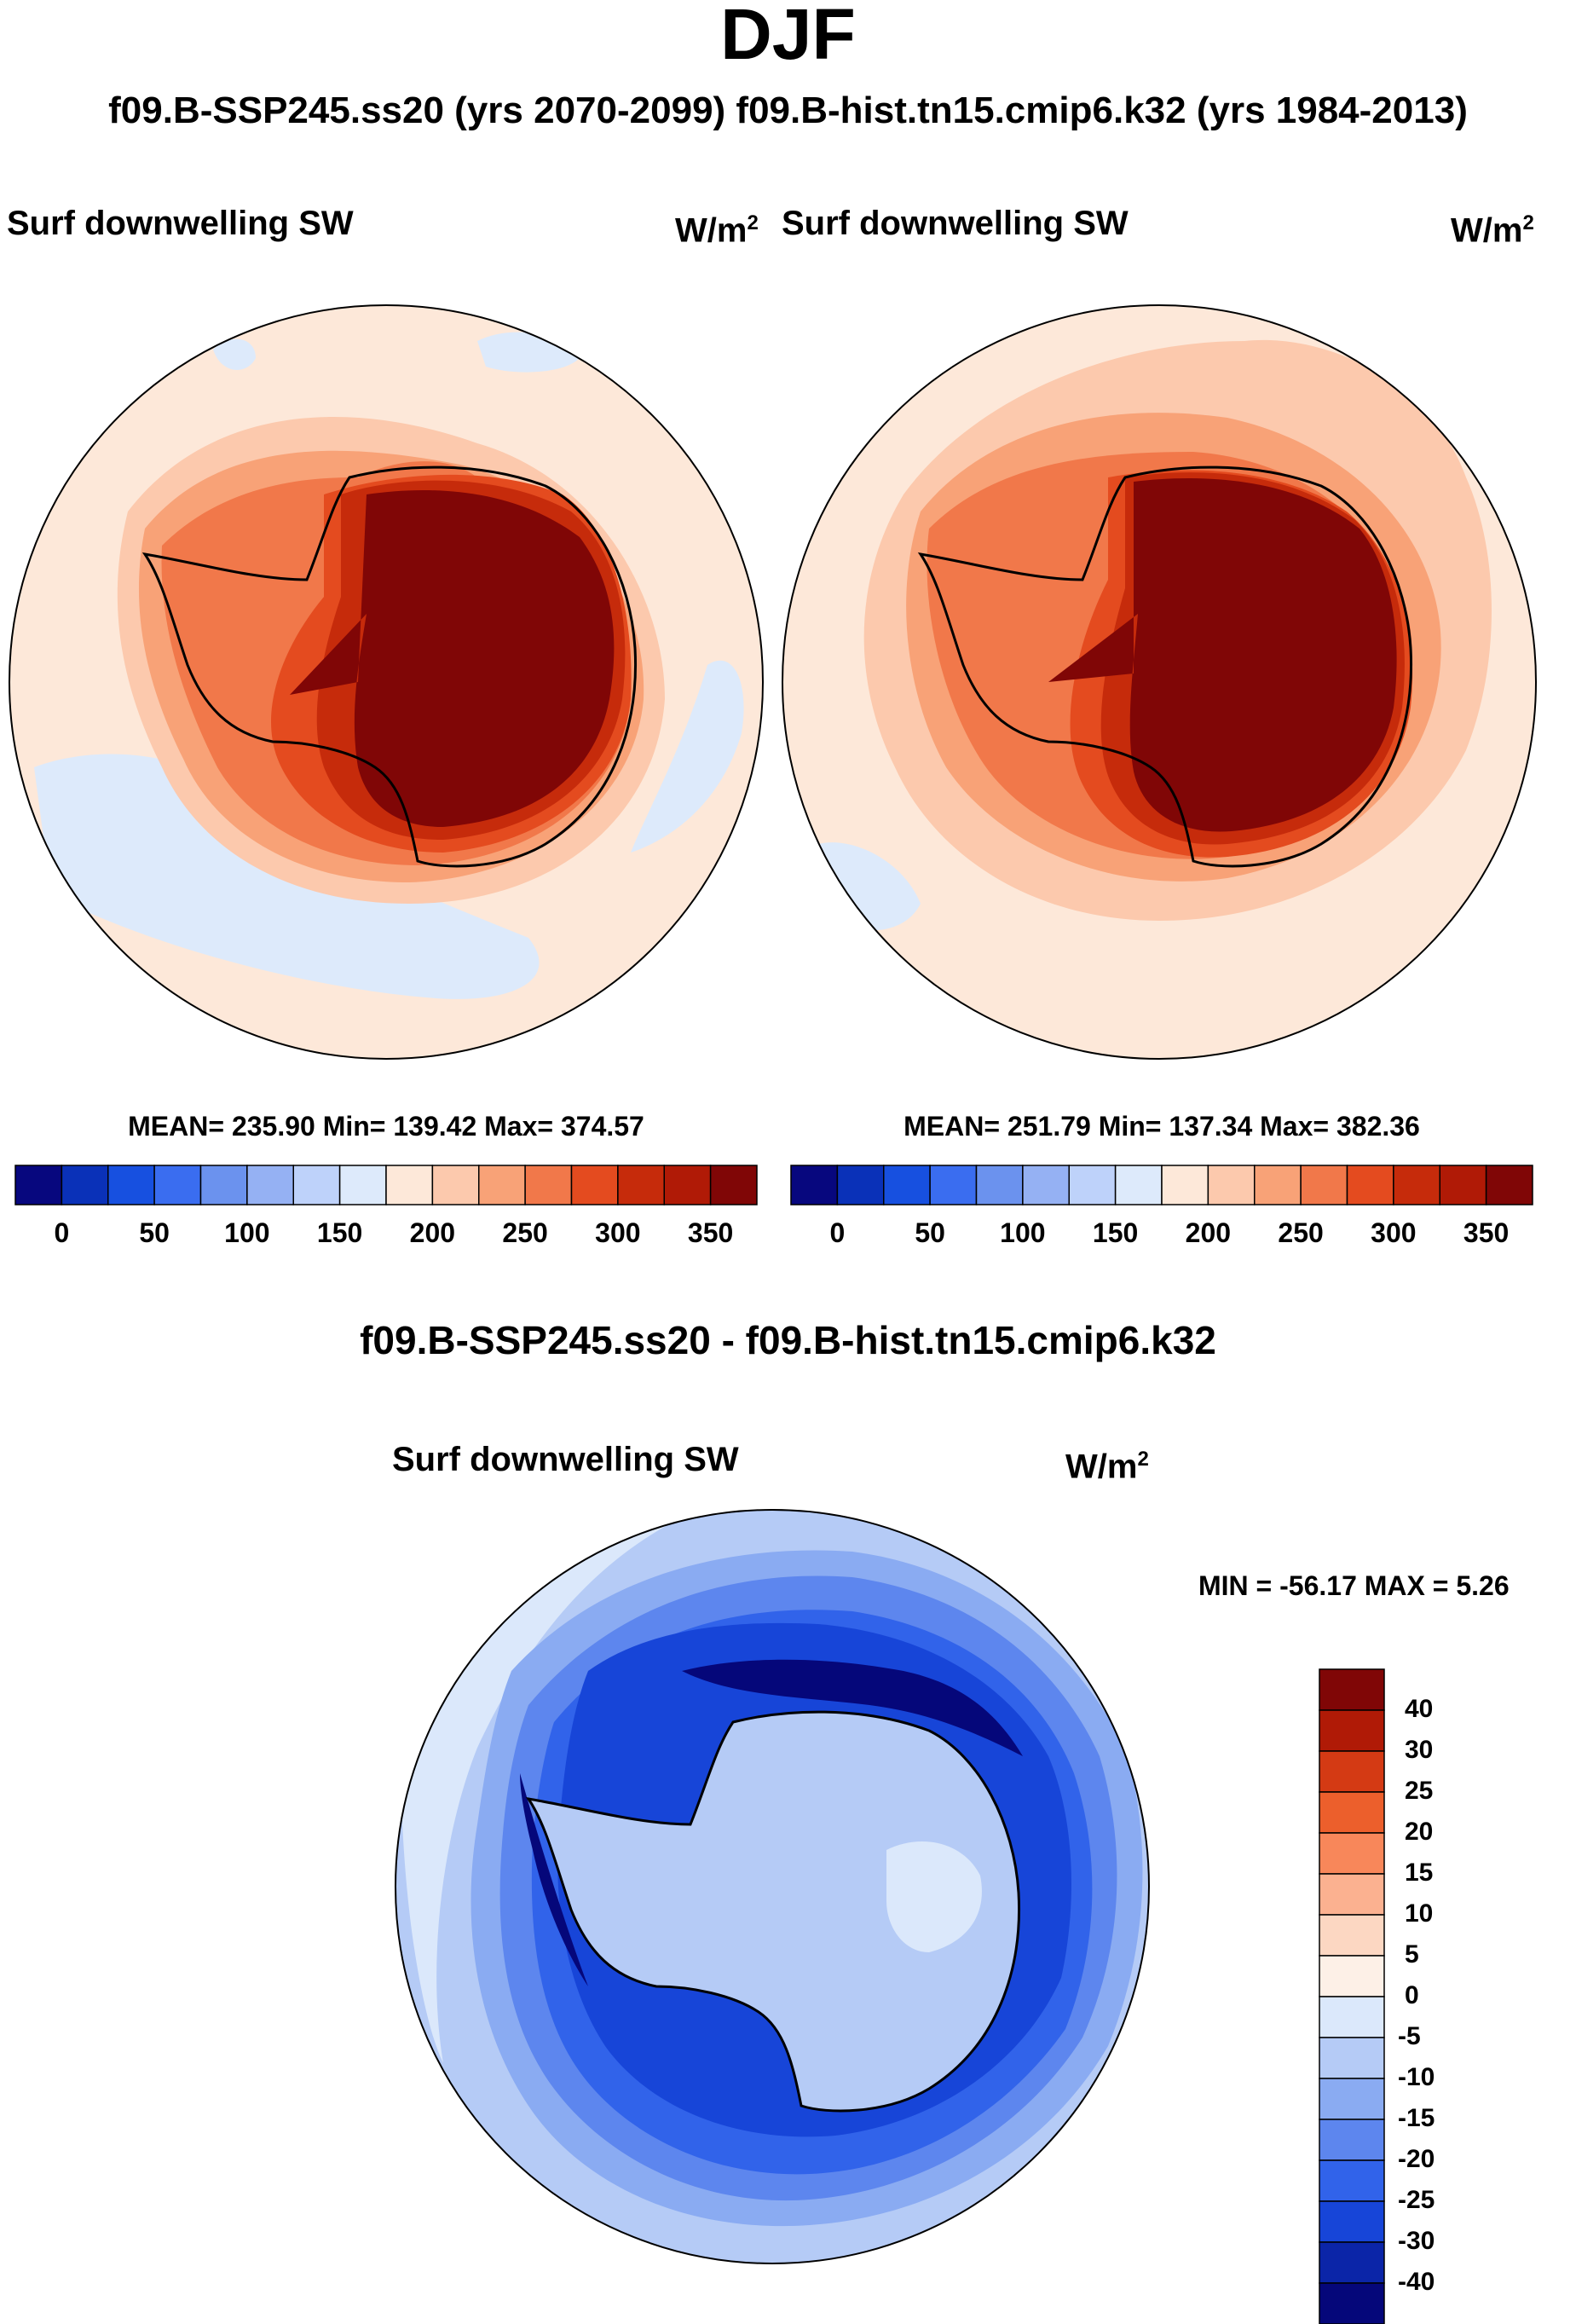 This screenshot has height=2324, width=1576. What do you see at coordinates (1409, 2036) in the screenshot?
I see `colorbar-level-label: -5` at bounding box center [1409, 2036].